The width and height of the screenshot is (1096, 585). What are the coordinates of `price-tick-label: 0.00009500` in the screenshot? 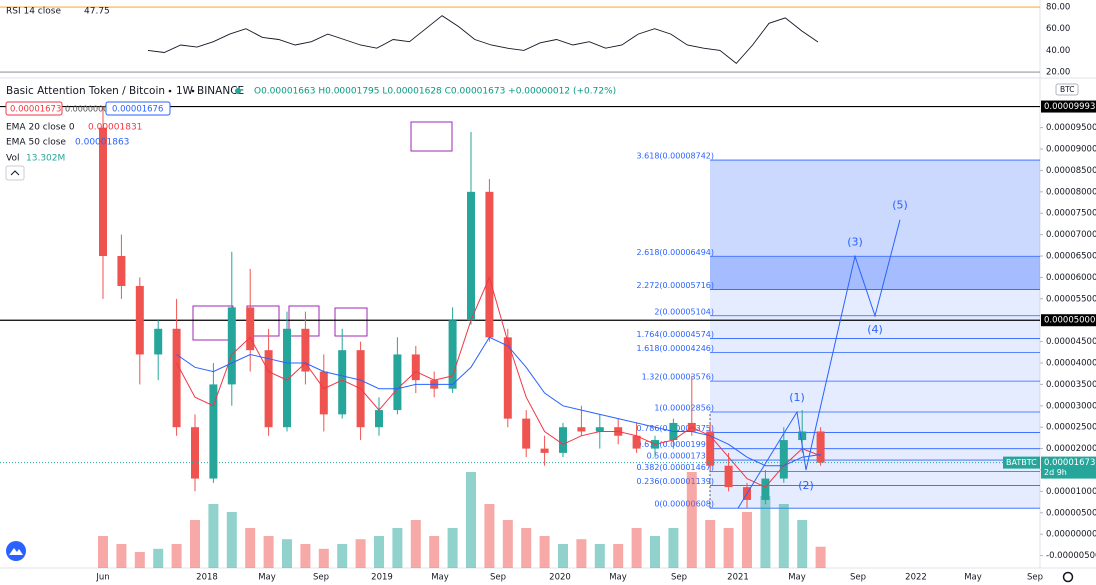 It's located at (1071, 128).